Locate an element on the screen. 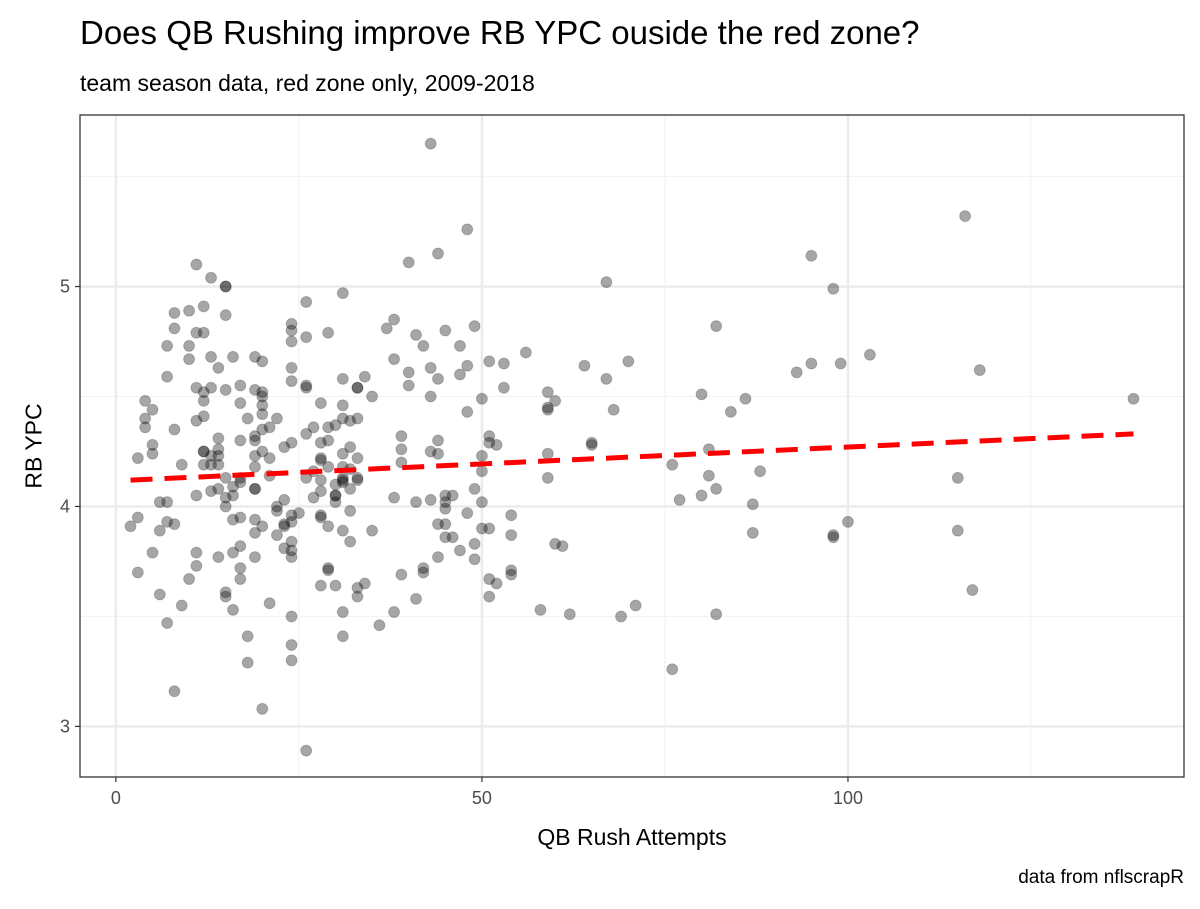 The image size is (1200, 909). y-tick-label: 3 is located at coordinates (65, 726).